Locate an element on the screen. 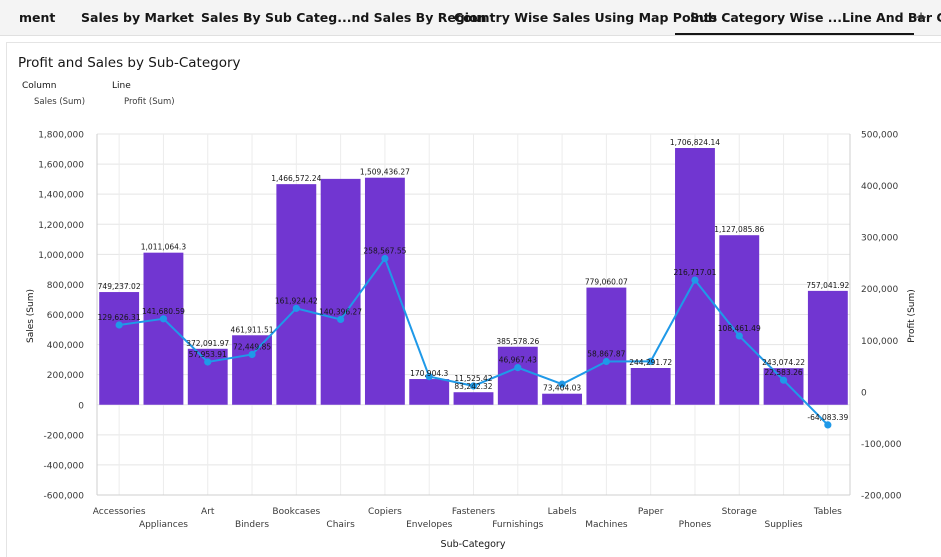  x-axis-category-label: Fasteners is located at coordinates (474, 512).